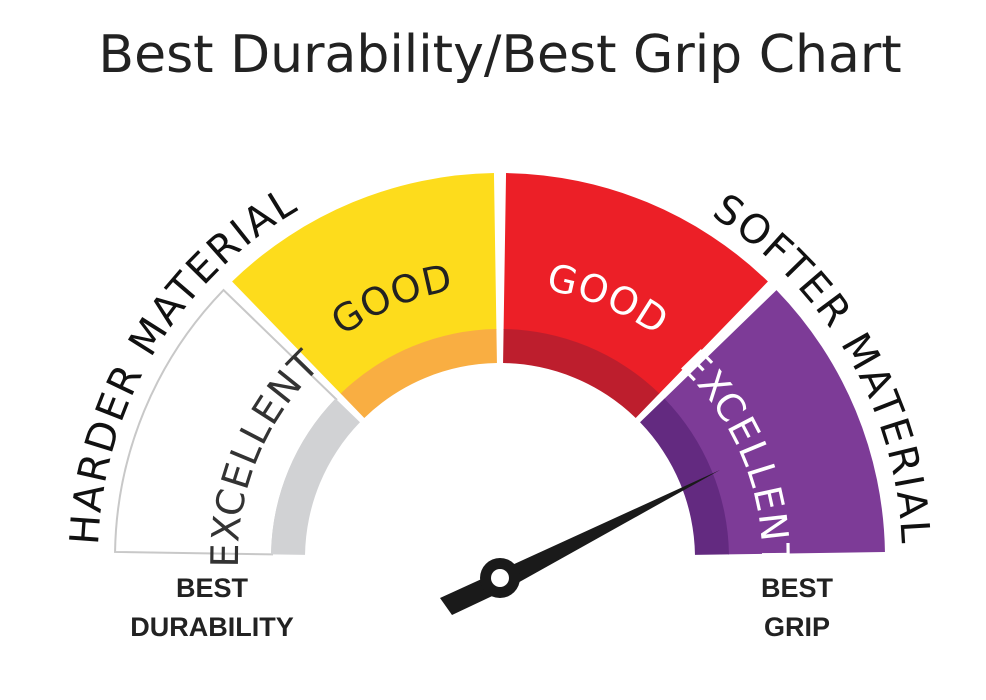 The height and width of the screenshot is (700, 986). I want to click on end-label: GRIP, so click(797, 627).